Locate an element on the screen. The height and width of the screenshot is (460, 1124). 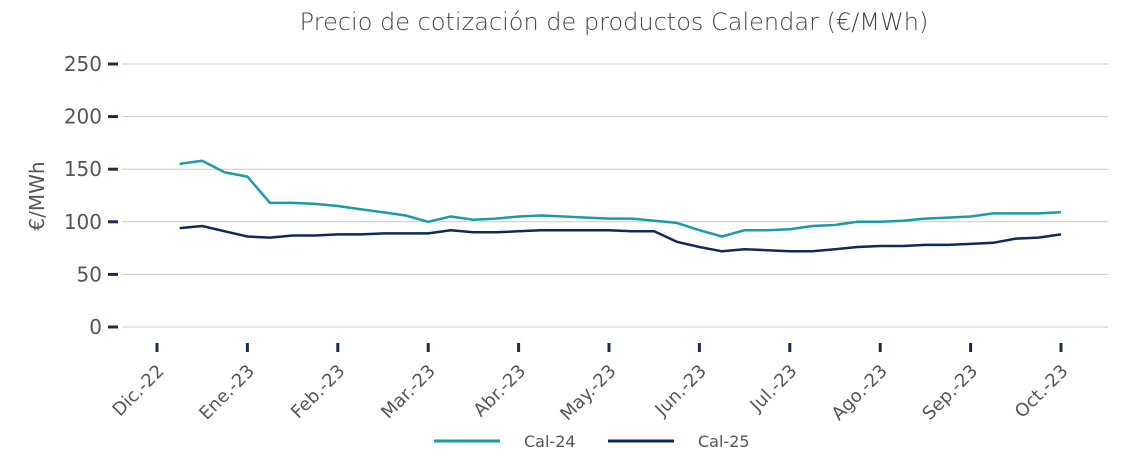
y-axis-label: €/MWh is located at coordinates (37, 195).